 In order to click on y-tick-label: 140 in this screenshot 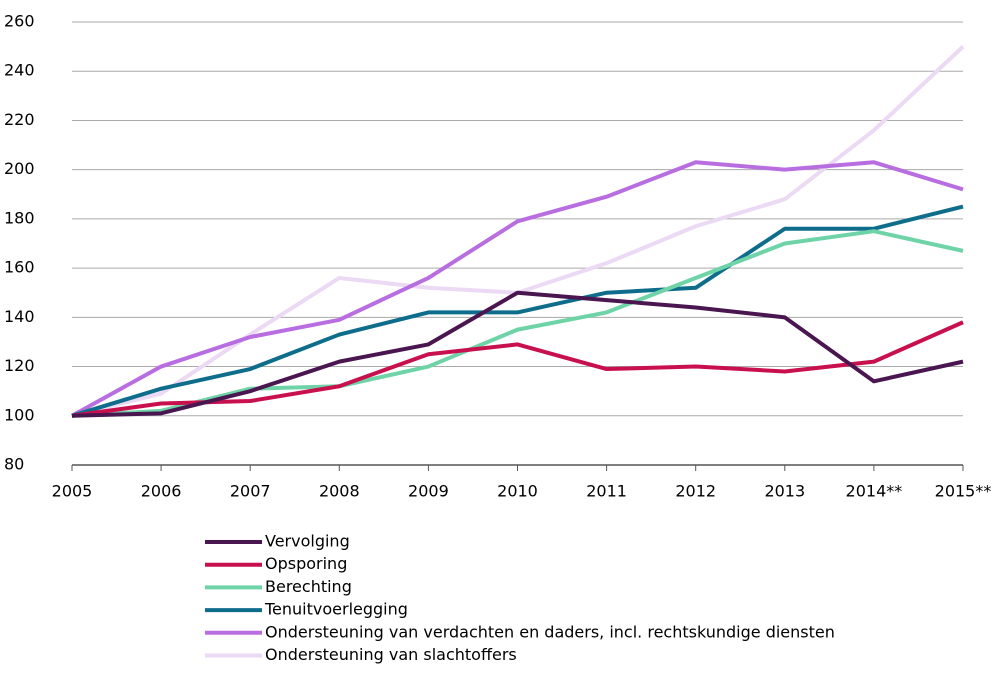, I will do `click(19, 316)`.